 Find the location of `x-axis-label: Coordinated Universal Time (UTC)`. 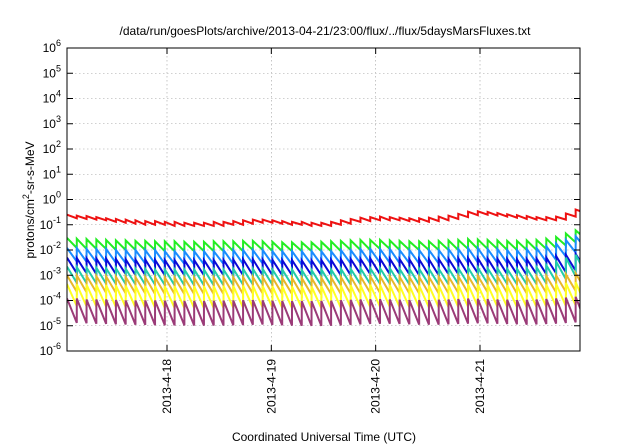

x-axis-label: Coordinated Universal Time (UTC) is located at coordinates (324, 437).